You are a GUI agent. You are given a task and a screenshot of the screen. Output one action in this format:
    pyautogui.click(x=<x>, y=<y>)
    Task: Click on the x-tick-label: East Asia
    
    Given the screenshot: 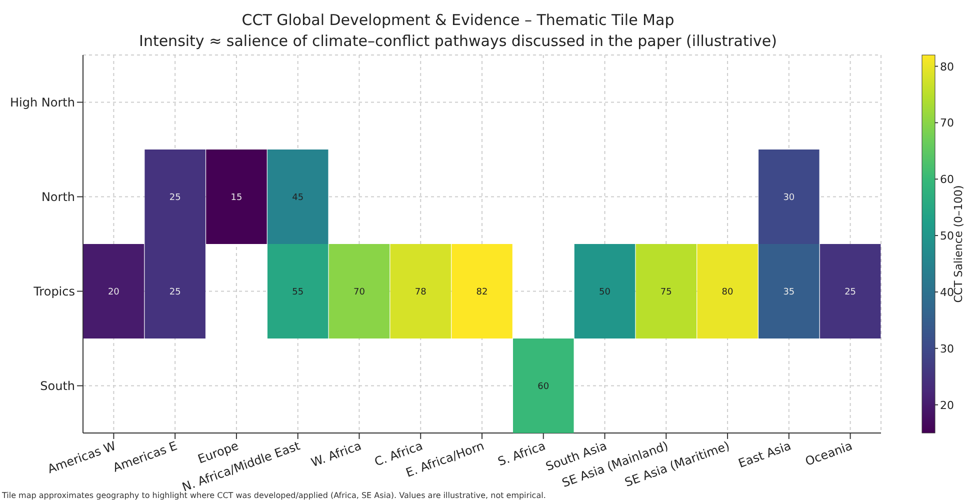 What is the action you would take?
    pyautogui.click(x=764, y=454)
    